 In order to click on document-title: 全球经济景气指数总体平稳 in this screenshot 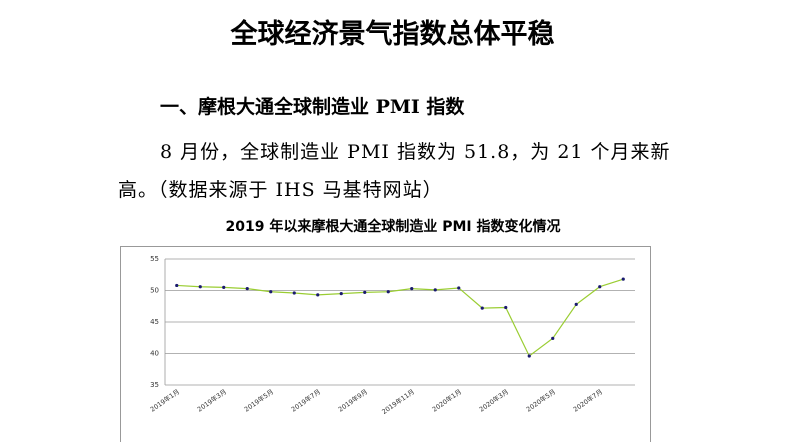, I will do `click(392, 34)`.